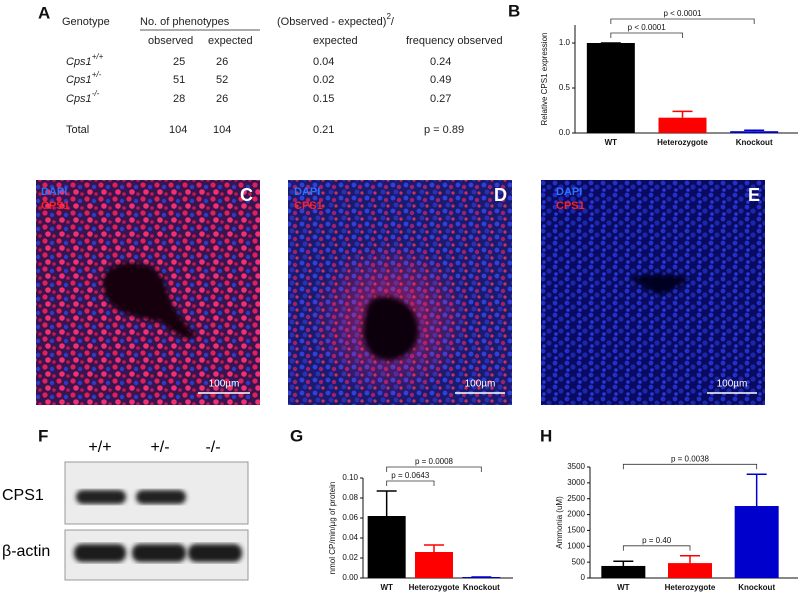  Describe the element at coordinates (544, 79) in the screenshot. I see `y-axis-label: Relative CPS1 expression` at that location.